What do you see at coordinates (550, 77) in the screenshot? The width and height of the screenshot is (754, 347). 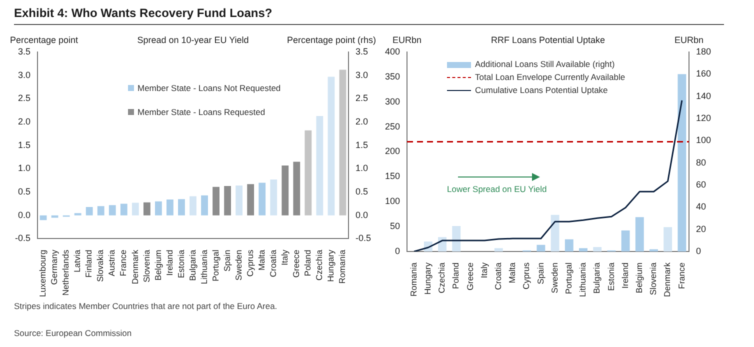 I see `legend-label: Total Loan Envelope Currently Available` at bounding box center [550, 77].